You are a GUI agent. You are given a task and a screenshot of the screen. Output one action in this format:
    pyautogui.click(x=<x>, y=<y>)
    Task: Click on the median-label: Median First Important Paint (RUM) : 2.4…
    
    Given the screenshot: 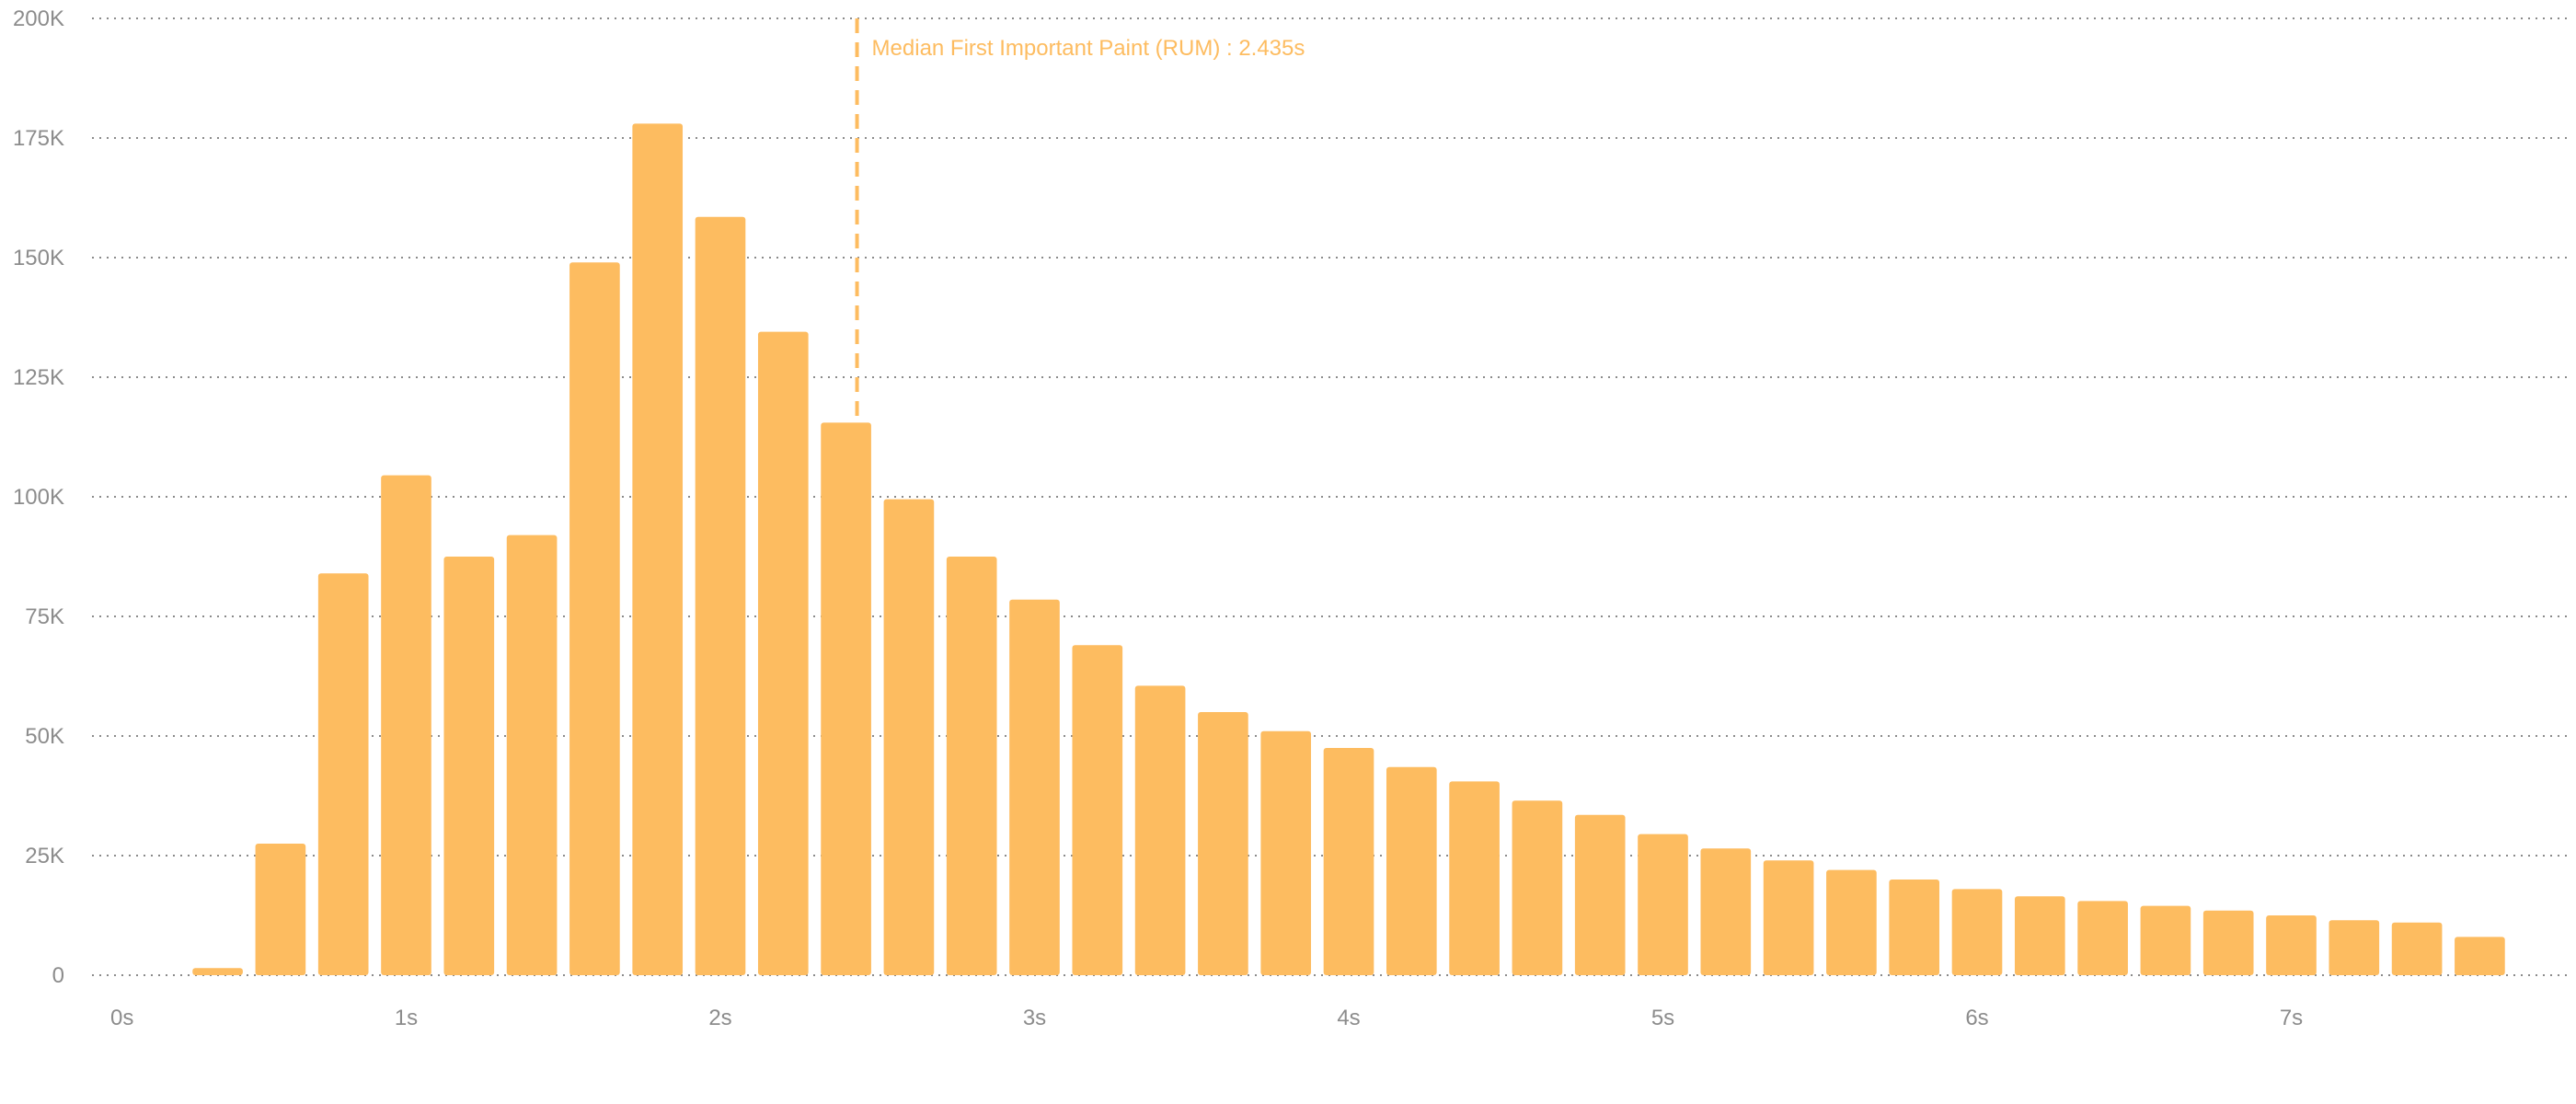 What is the action you would take?
    pyautogui.click(x=1088, y=48)
    